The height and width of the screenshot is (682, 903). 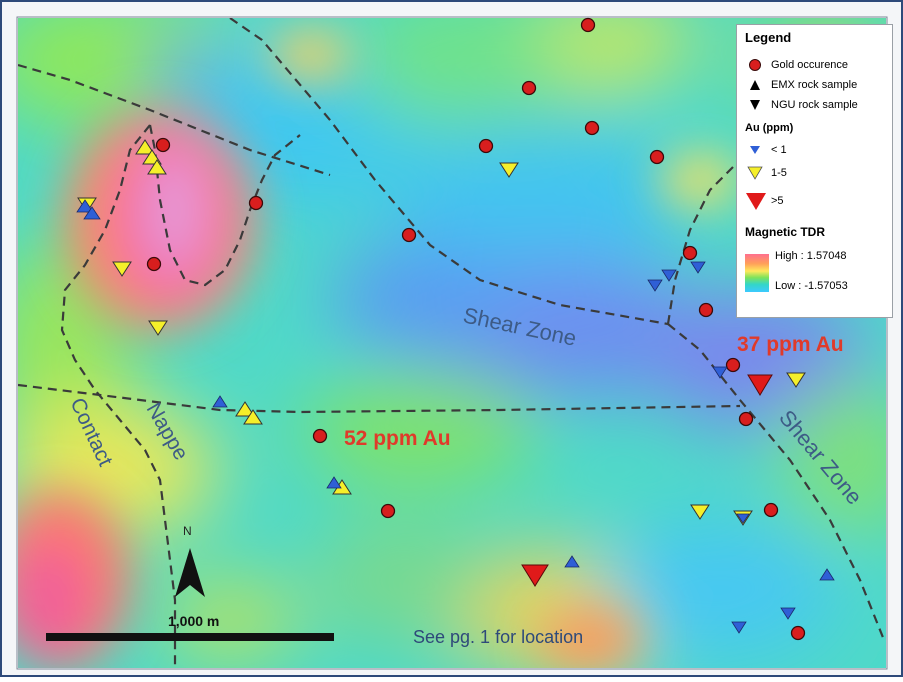 I want to click on north-arrow-label: N, so click(x=187, y=531).